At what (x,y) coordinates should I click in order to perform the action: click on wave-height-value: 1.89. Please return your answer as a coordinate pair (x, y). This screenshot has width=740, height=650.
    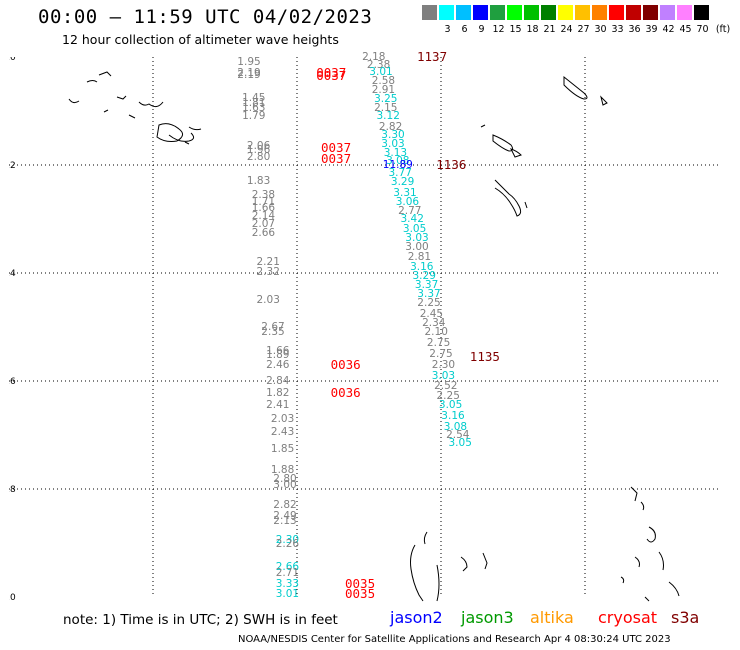
    Looking at the image, I should click on (278, 354).